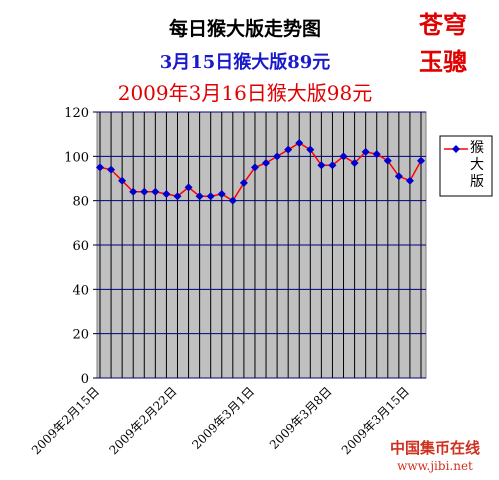 The image size is (499, 480). What do you see at coordinates (435, 466) in the screenshot?
I see `watermark: www.jibi.net` at bounding box center [435, 466].